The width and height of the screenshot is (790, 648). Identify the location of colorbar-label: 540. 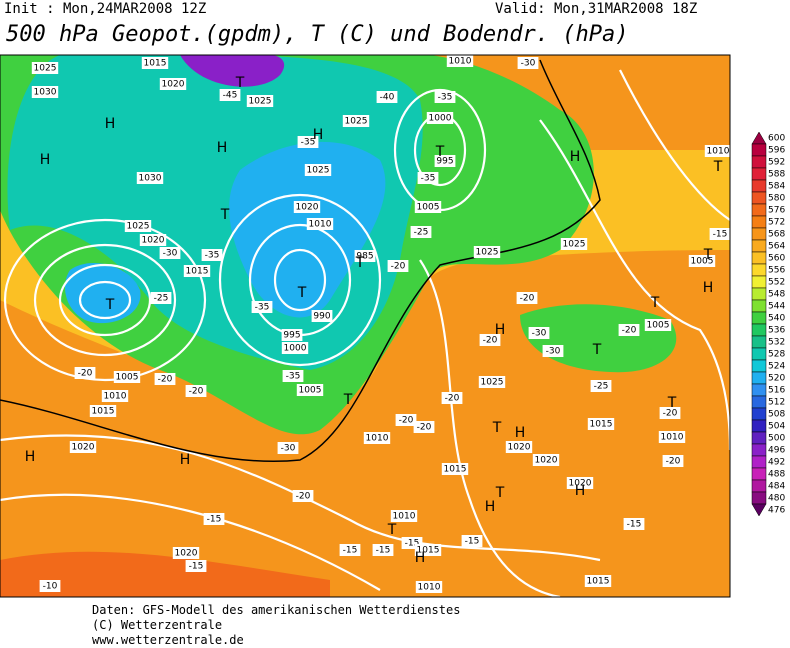
(776, 319).